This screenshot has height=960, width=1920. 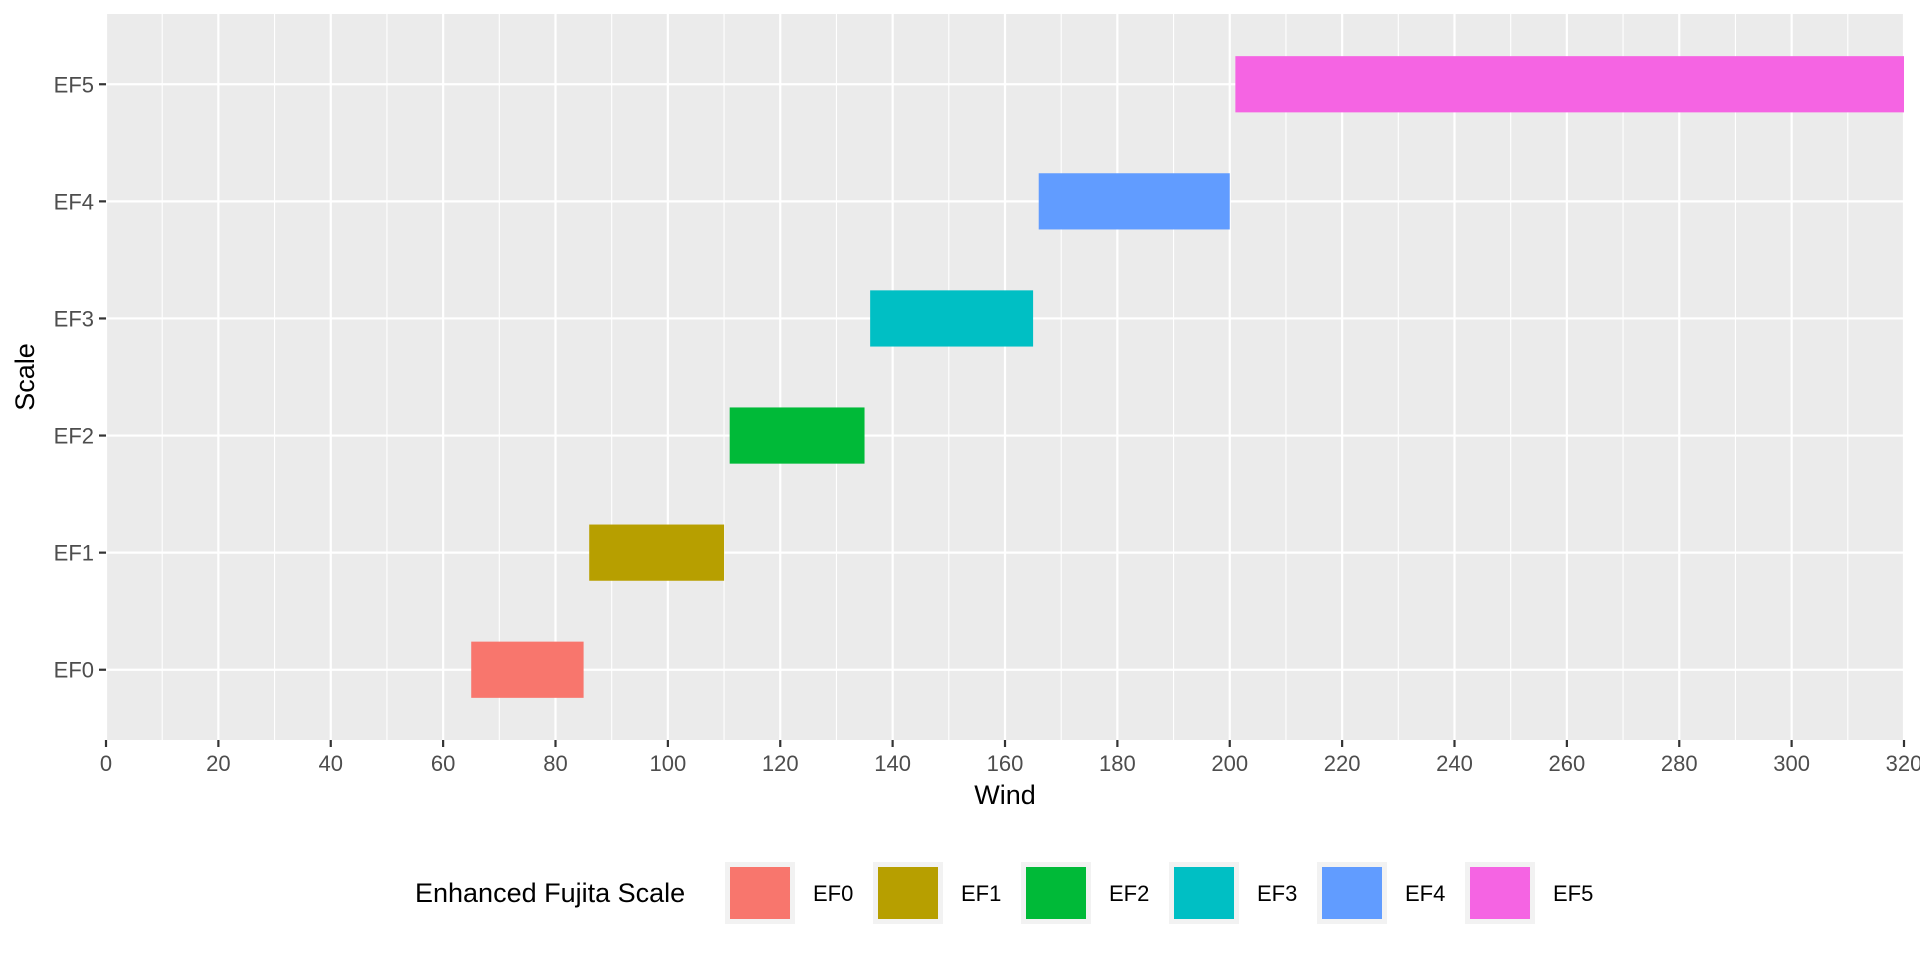 I want to click on bar-ef5, so click(x=1569, y=84).